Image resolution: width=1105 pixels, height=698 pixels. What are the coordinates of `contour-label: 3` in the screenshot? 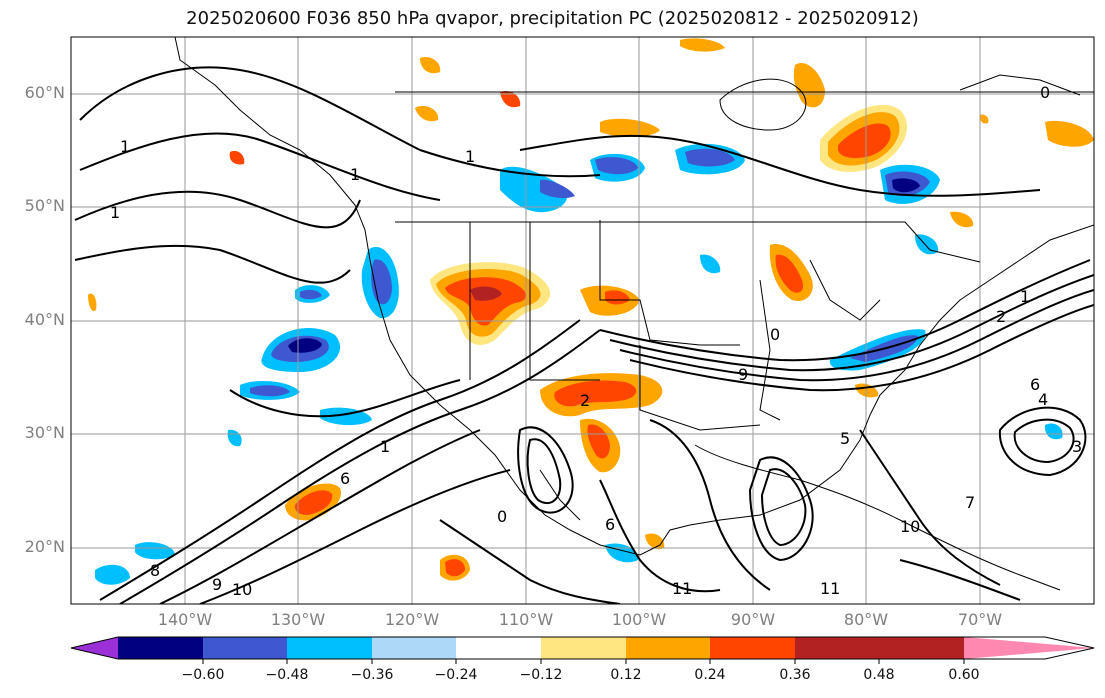 It's located at (1077, 446).